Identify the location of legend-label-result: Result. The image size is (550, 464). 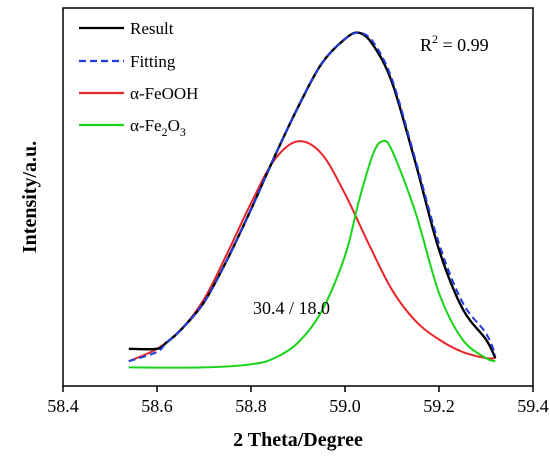
(152, 28).